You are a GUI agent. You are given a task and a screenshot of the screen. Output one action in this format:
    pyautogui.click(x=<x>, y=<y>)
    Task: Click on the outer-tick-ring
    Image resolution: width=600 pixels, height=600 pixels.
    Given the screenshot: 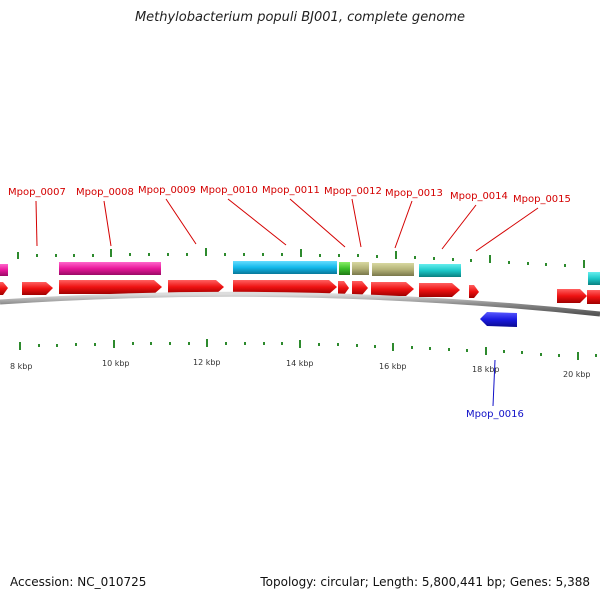 What is the action you would take?
    pyautogui.click(x=301, y=258)
    